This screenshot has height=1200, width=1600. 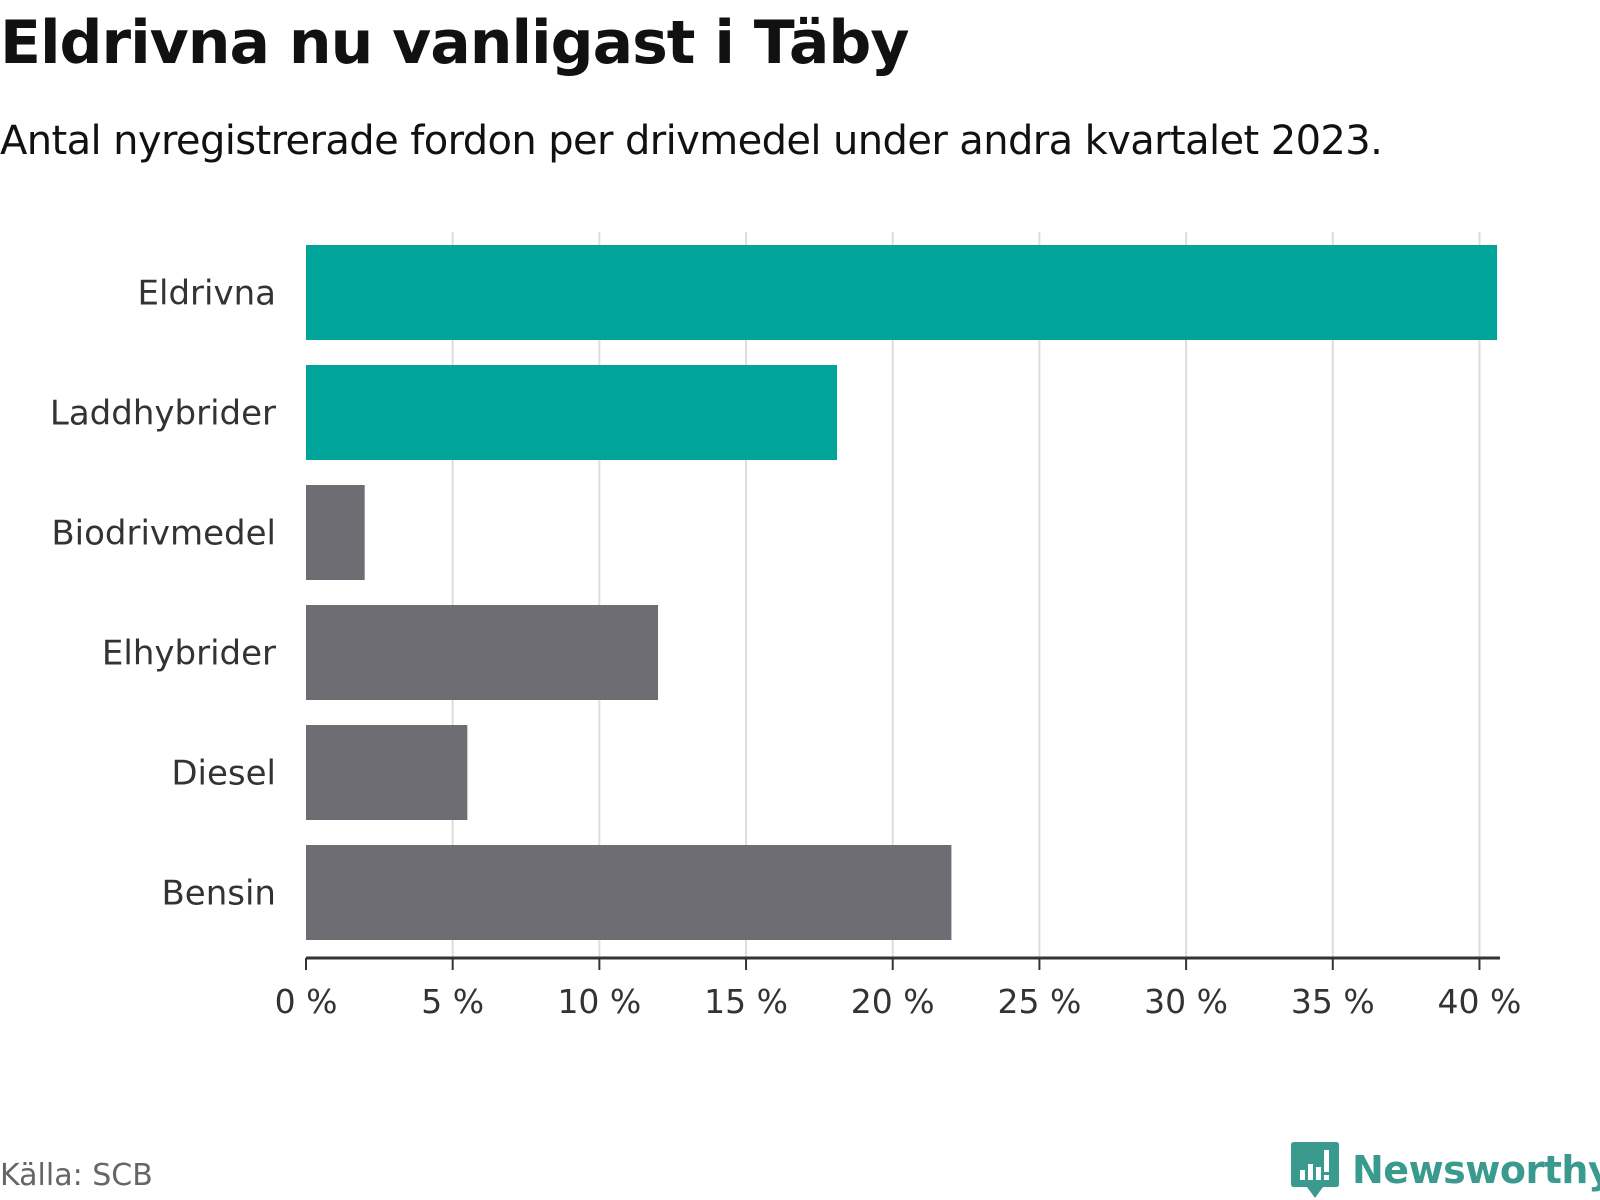 I want to click on x-tick-label: 5 %, so click(x=452, y=1001).